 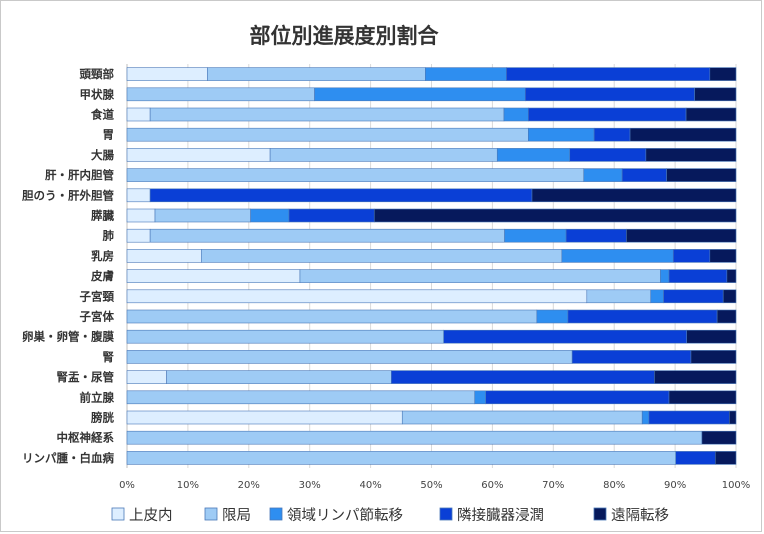 I want to click on x-tick-label: 40%, so click(x=370, y=485).